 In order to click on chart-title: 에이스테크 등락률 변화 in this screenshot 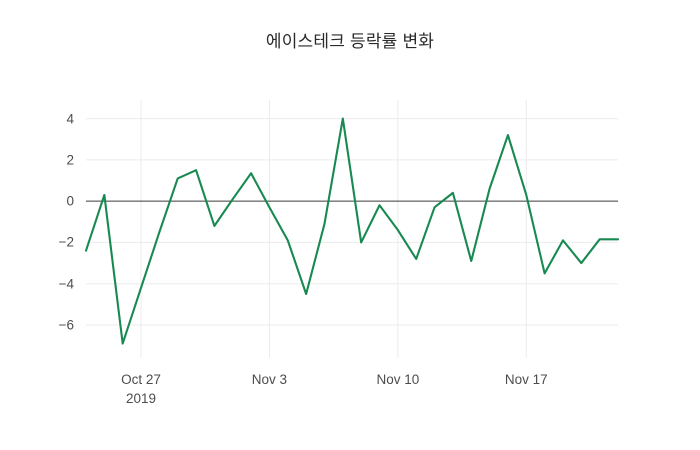, I will do `click(350, 41)`.